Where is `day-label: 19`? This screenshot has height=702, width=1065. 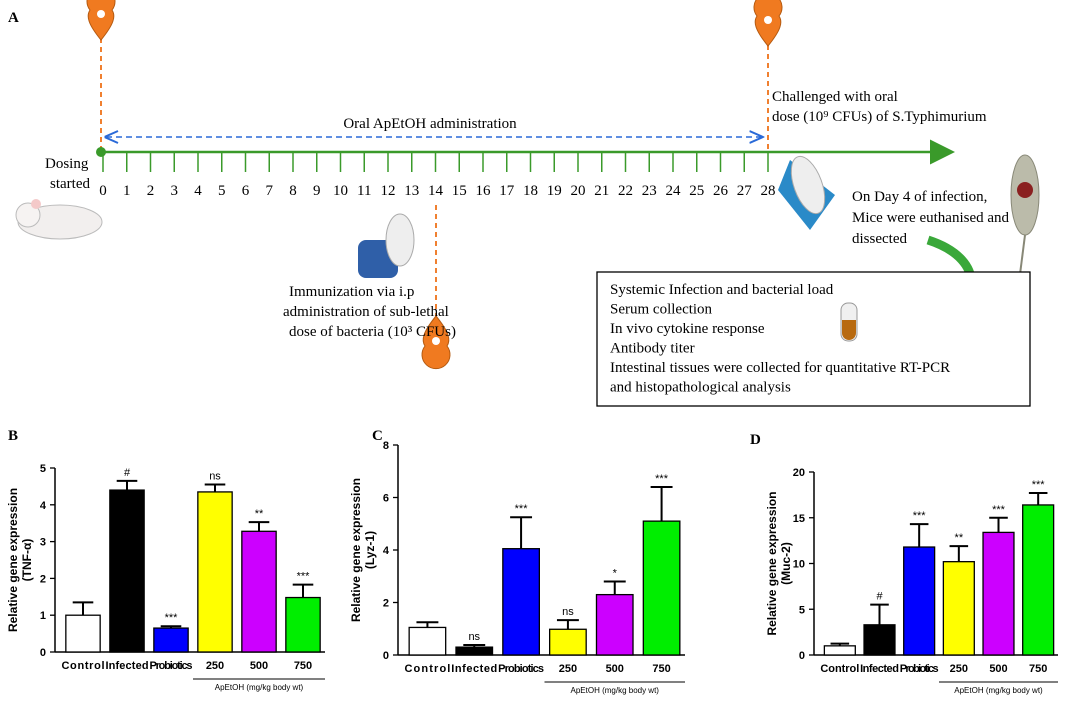 day-label: 19 is located at coordinates (554, 191).